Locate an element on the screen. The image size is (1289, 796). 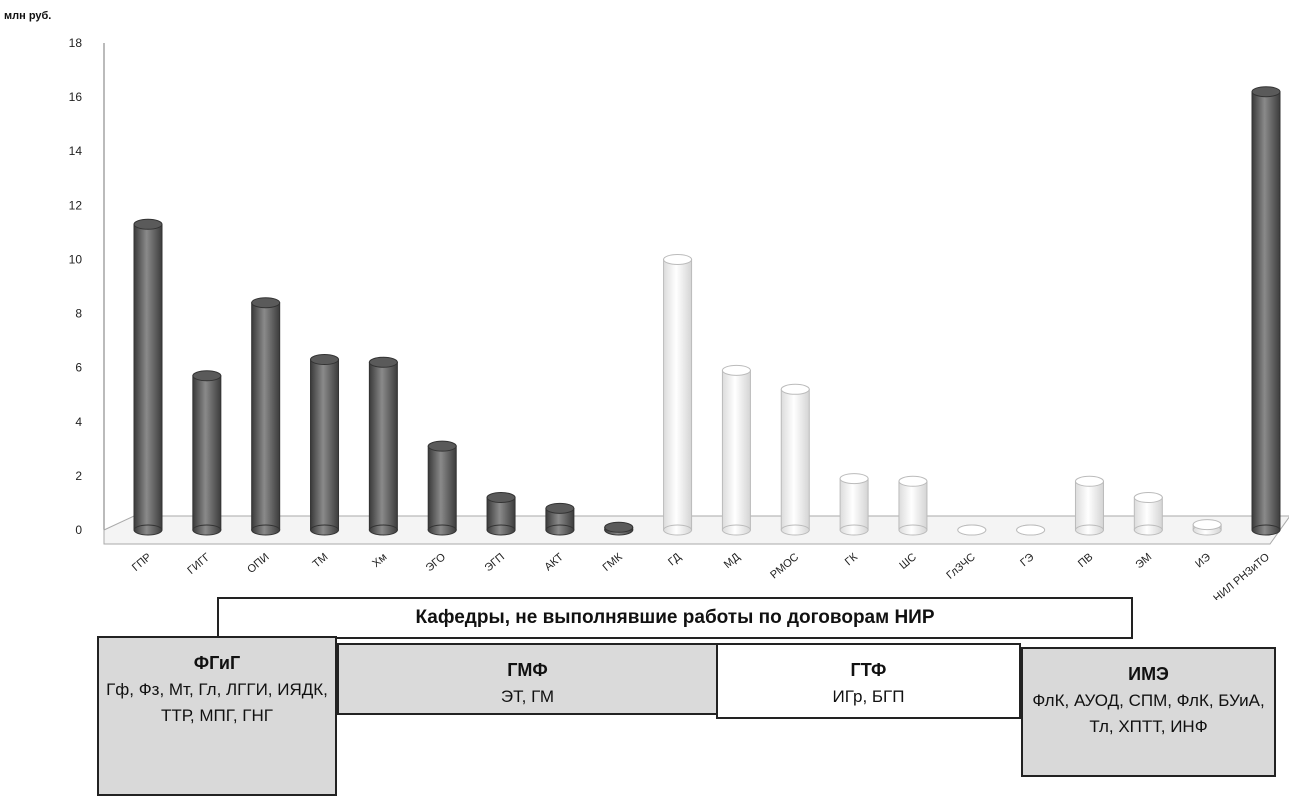
faculty-departments: ИГр, БГП is located at coordinates (868, 696).